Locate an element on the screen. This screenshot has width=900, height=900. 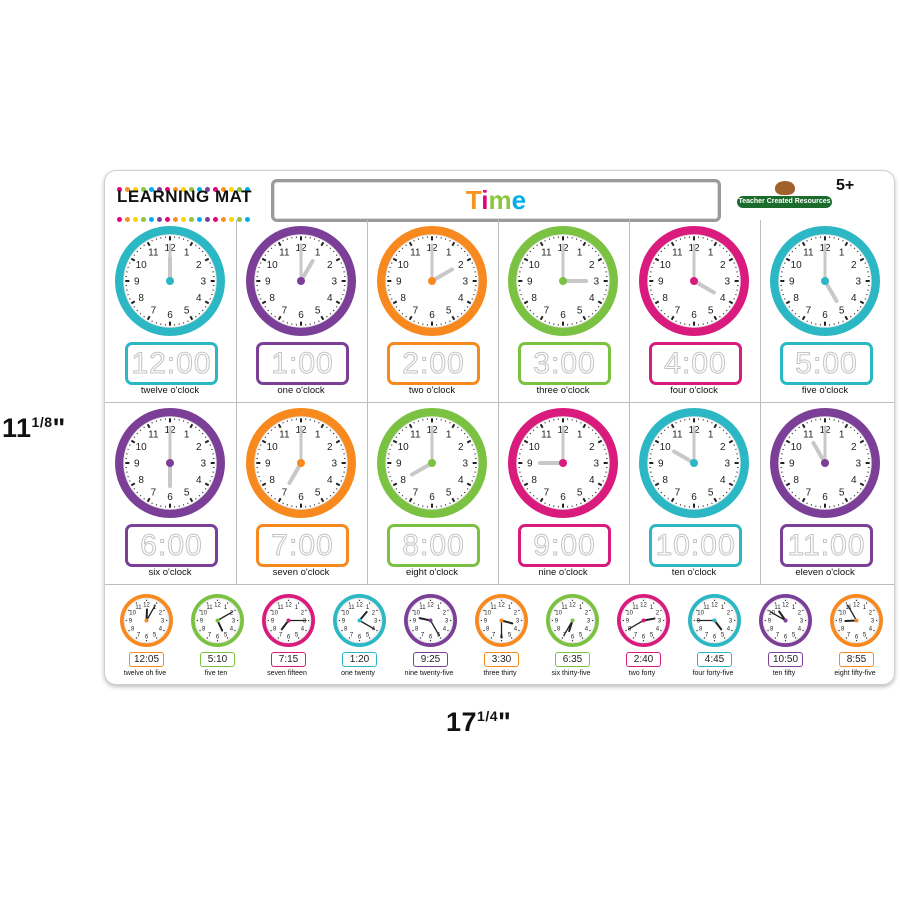
minute-clock-cell: 1 2 3 4 5 6 7 8 9 10 11 12 7:15 seven fifteen is located at coordinates (287, 637).